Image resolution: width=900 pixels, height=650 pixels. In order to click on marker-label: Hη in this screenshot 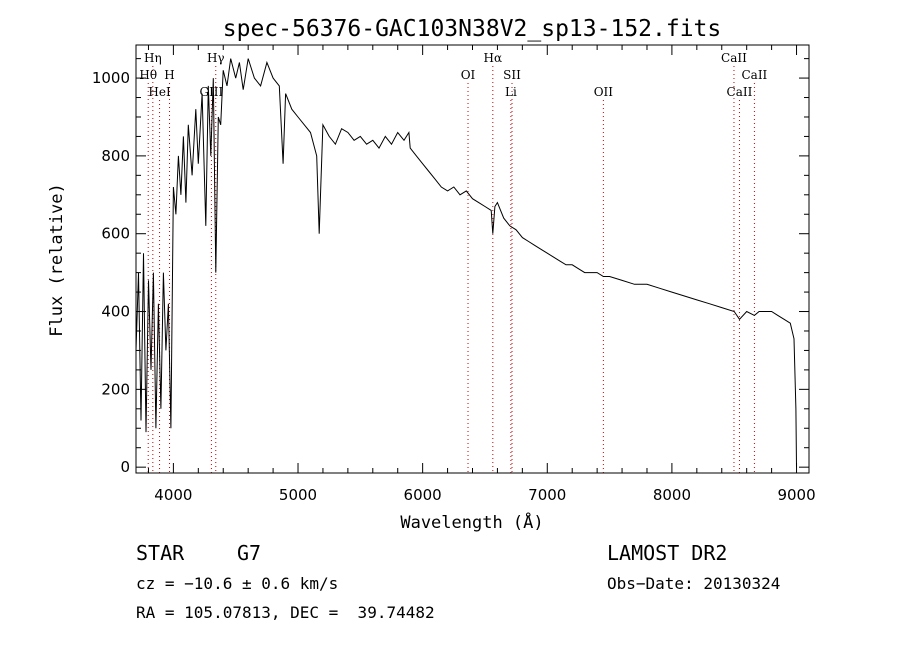, I will do `click(153, 58)`.